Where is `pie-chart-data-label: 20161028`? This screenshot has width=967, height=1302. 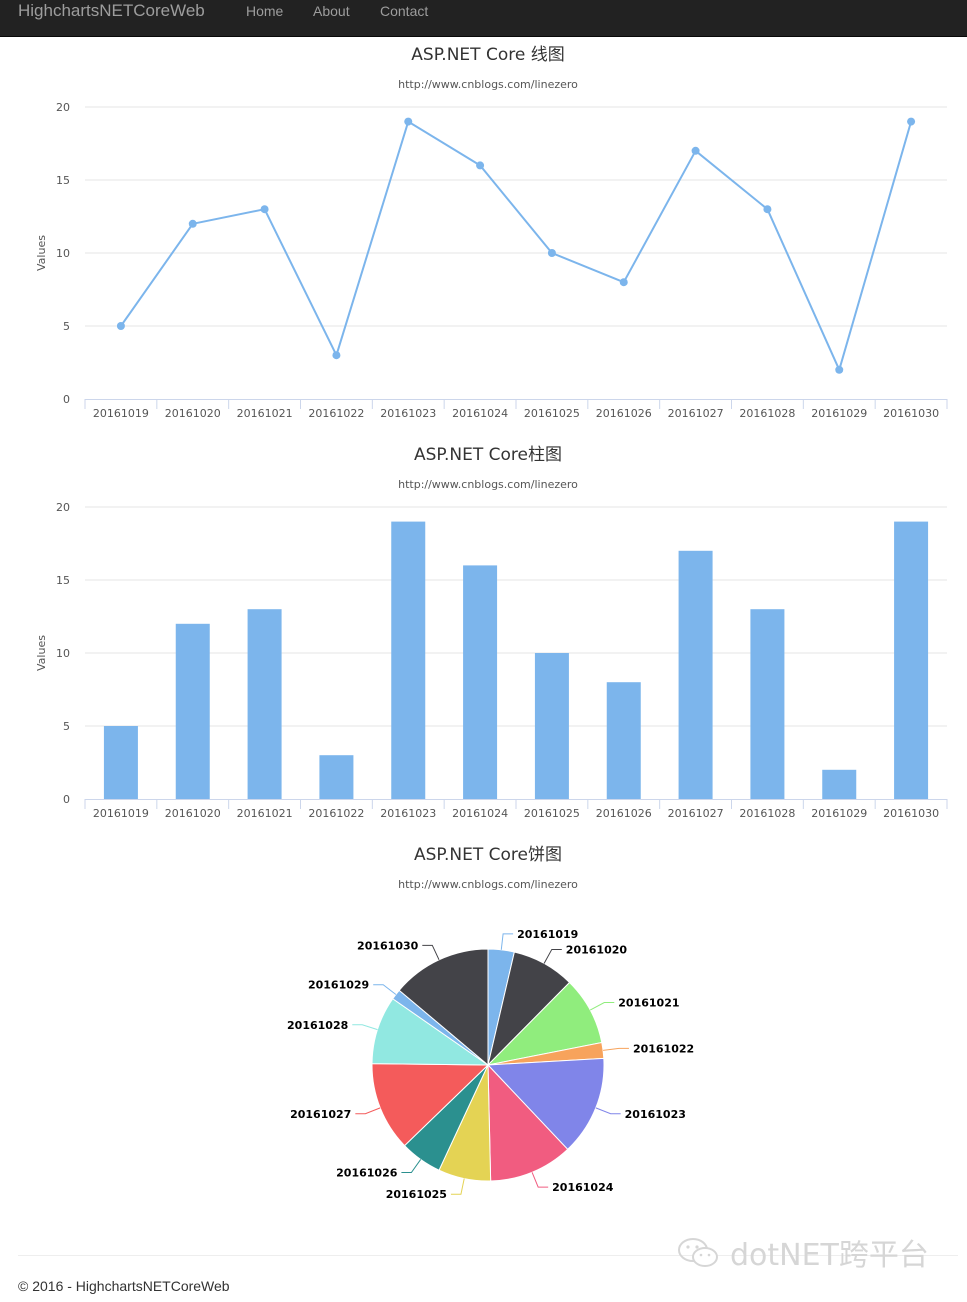
pie-chart-data-label: 20161028 is located at coordinates (317, 1025).